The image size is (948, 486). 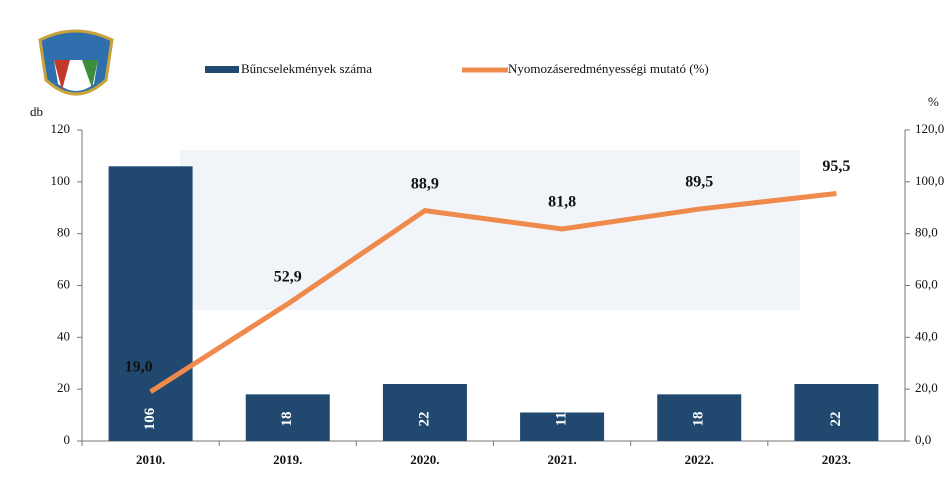 I want to click on y-tick-label: 80, so click(x=63, y=232).